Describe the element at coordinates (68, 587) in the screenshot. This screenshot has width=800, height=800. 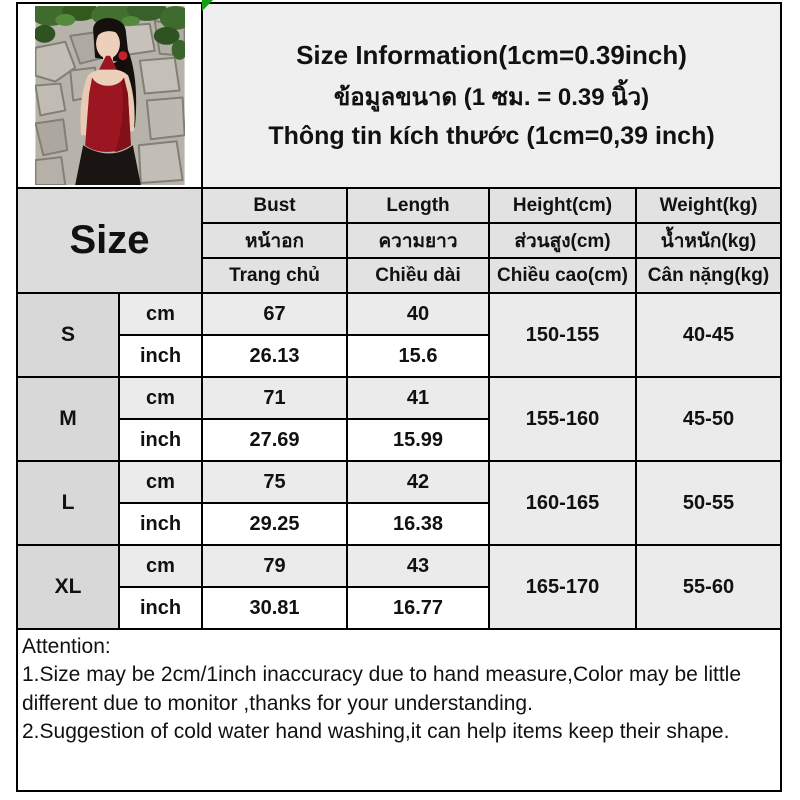
I see `size-label-xl: XL` at that location.